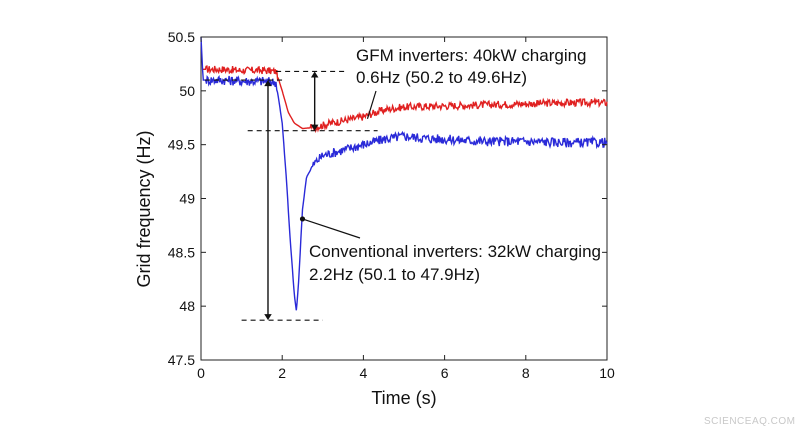 This screenshot has width=800, height=432. I want to click on x-tick-label: 6, so click(445, 373).